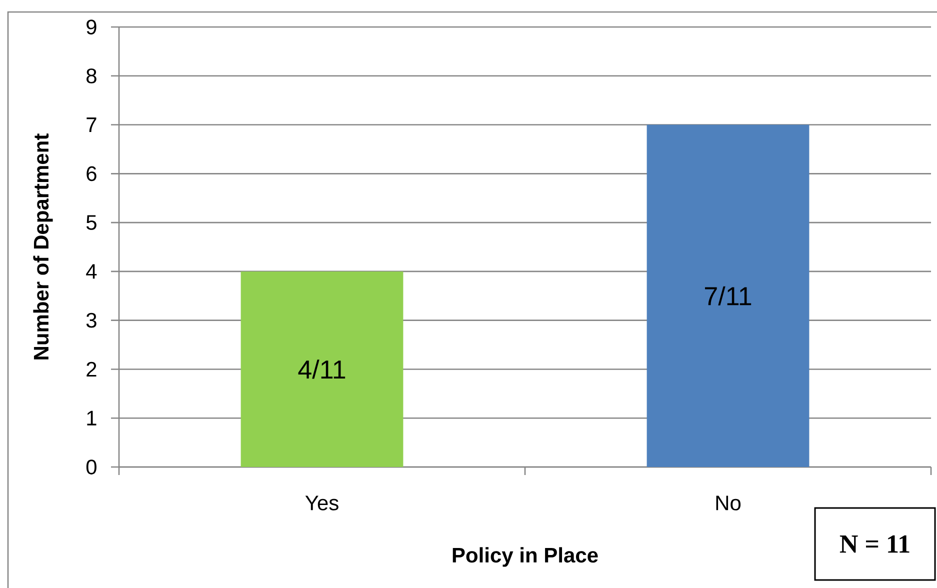  I want to click on x-tick-label: Yes, so click(321, 503).